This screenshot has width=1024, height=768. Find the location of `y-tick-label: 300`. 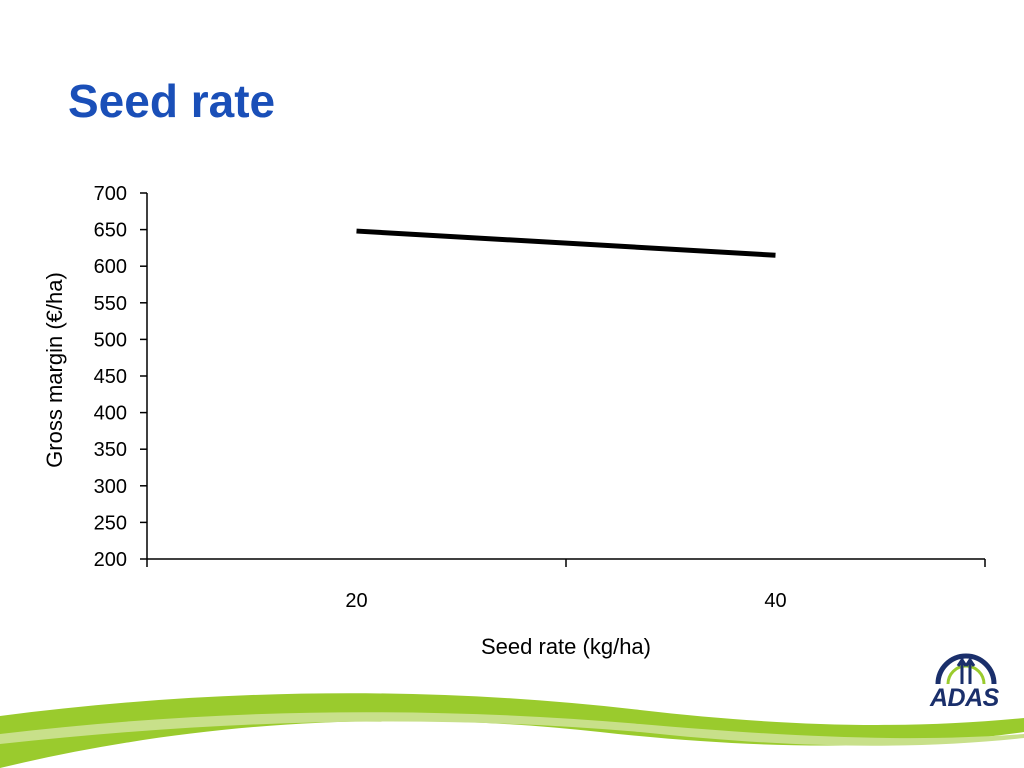

y-tick-label: 300 is located at coordinates (110, 487).